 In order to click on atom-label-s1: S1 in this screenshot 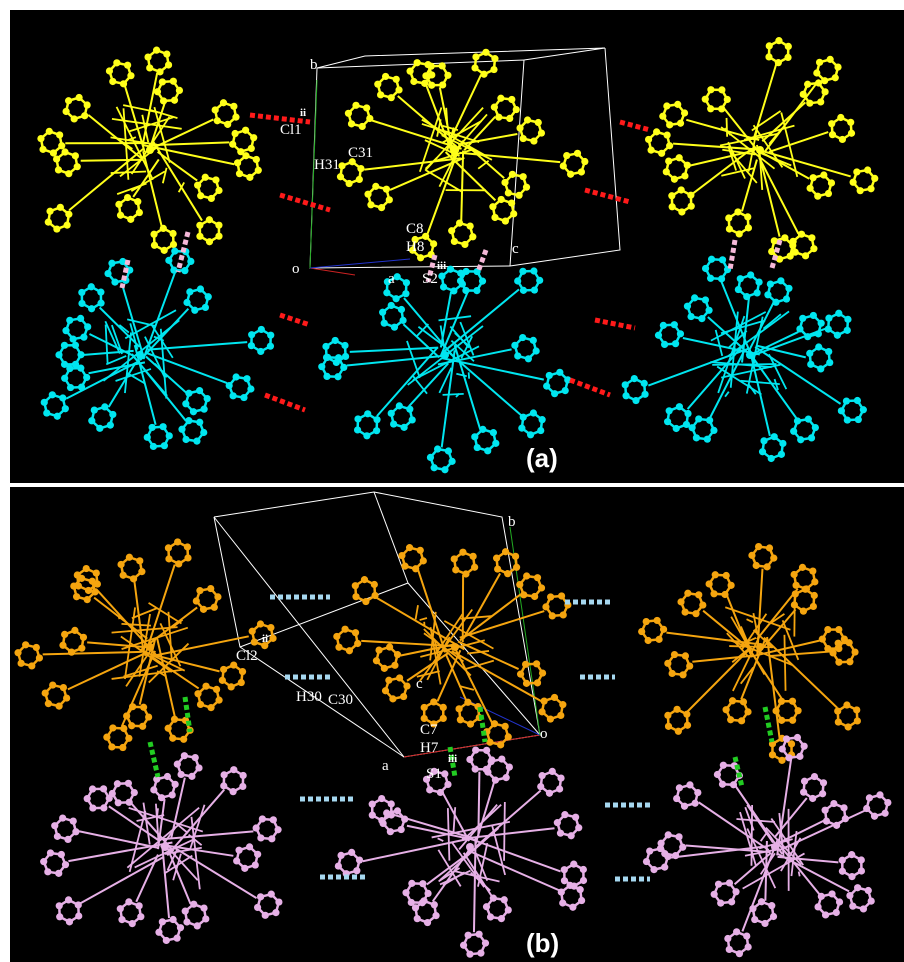, I will do `click(434, 774)`.